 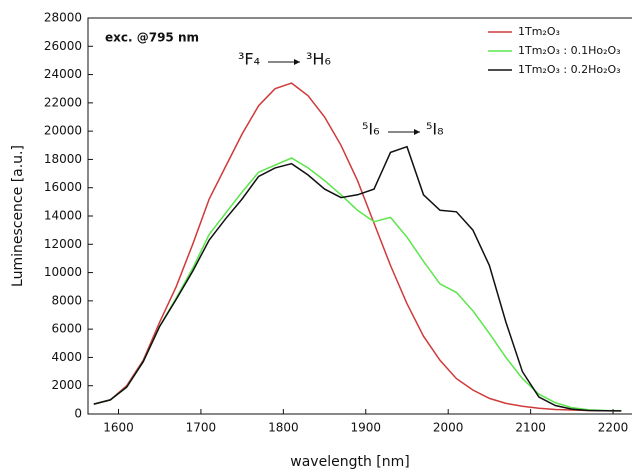 What do you see at coordinates (613, 428) in the screenshot?
I see `x-tick-label: 2200` at bounding box center [613, 428].